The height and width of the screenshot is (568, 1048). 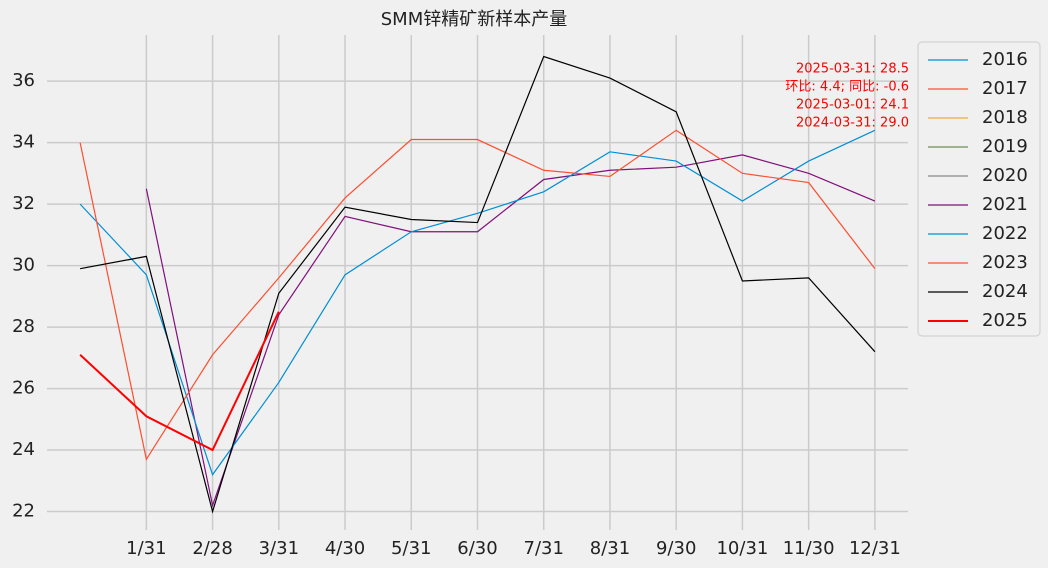 I want to click on legend-label: 2019, so click(x=1005, y=146).